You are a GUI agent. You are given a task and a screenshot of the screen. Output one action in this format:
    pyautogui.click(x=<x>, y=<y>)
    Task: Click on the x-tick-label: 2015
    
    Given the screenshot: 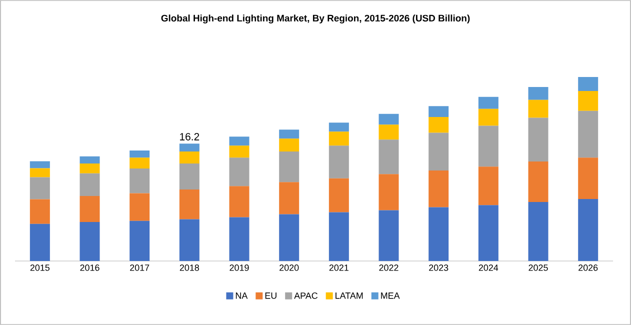 What is the action you would take?
    pyautogui.click(x=40, y=267)
    